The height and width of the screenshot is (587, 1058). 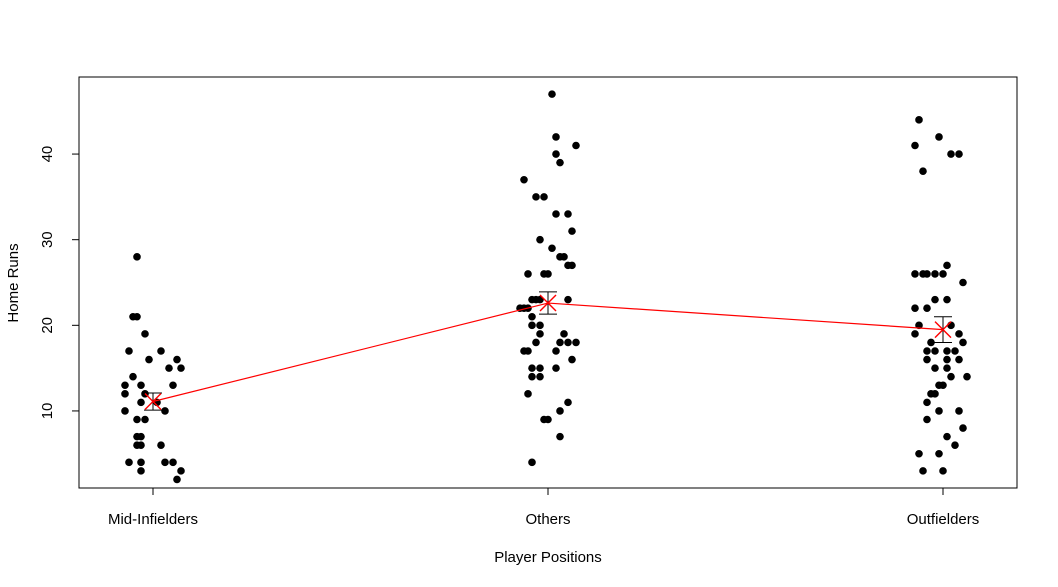 I want to click on x-tick-label: Others, so click(x=547, y=519).